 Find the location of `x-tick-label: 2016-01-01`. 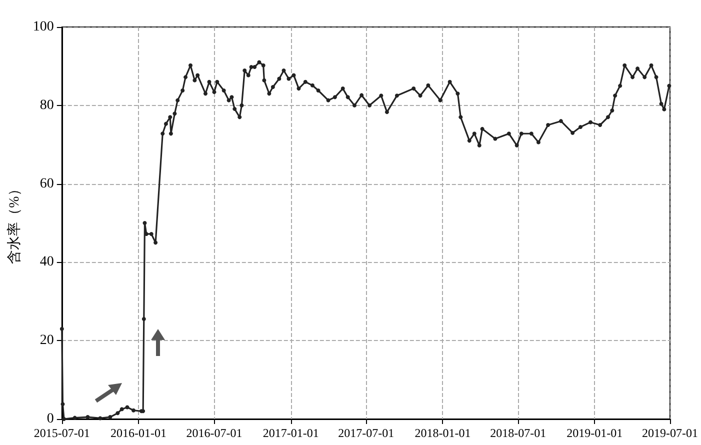

x-tick-label: 2016-01-01 is located at coordinates (138, 433).